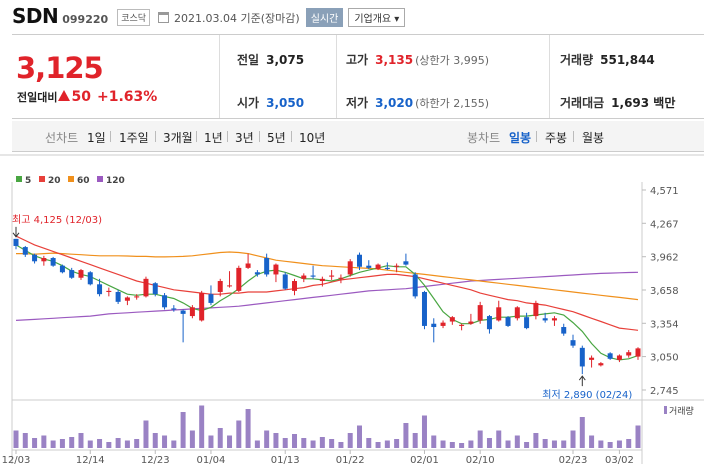  I want to click on legend-label-ma5: 5, so click(28, 181).